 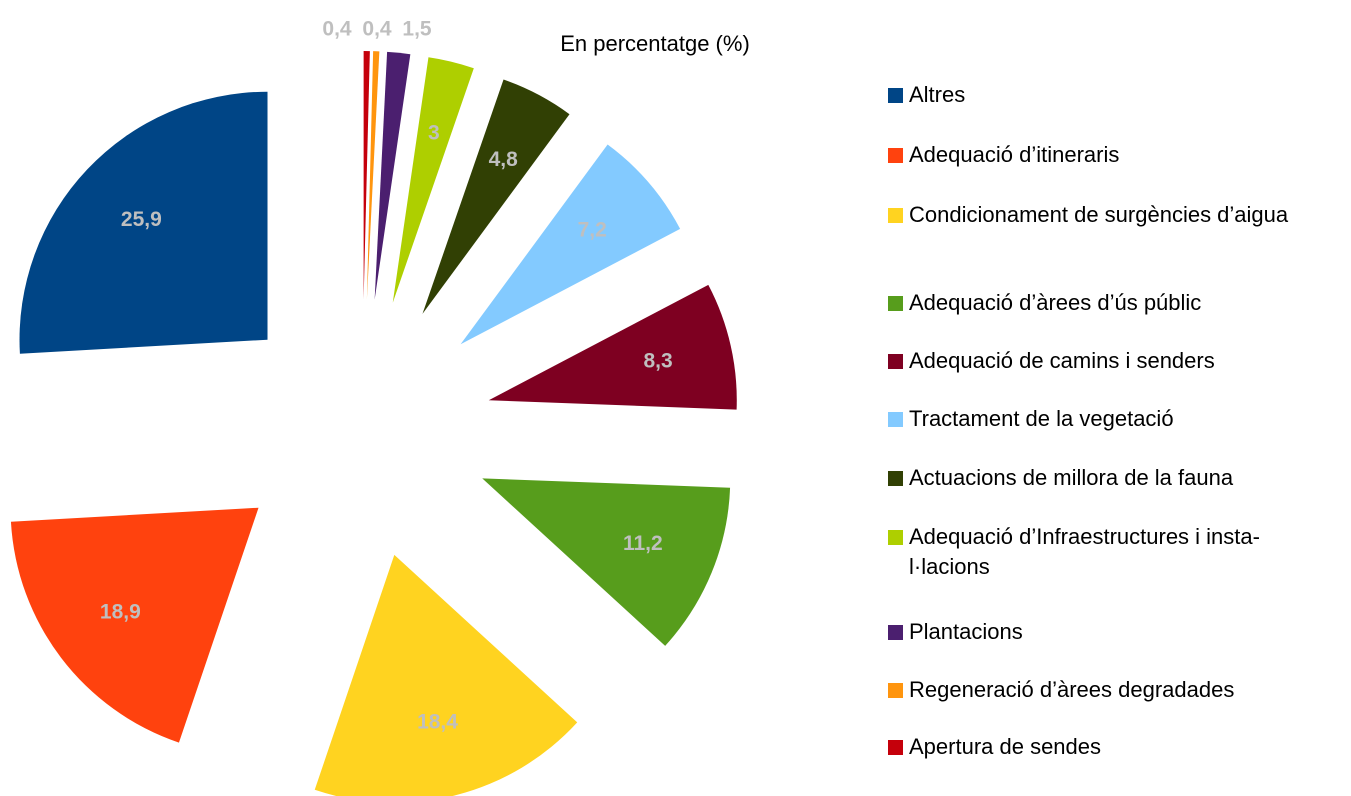 I want to click on legend-item: Adequació de camins i senders, so click(x=1108, y=361).